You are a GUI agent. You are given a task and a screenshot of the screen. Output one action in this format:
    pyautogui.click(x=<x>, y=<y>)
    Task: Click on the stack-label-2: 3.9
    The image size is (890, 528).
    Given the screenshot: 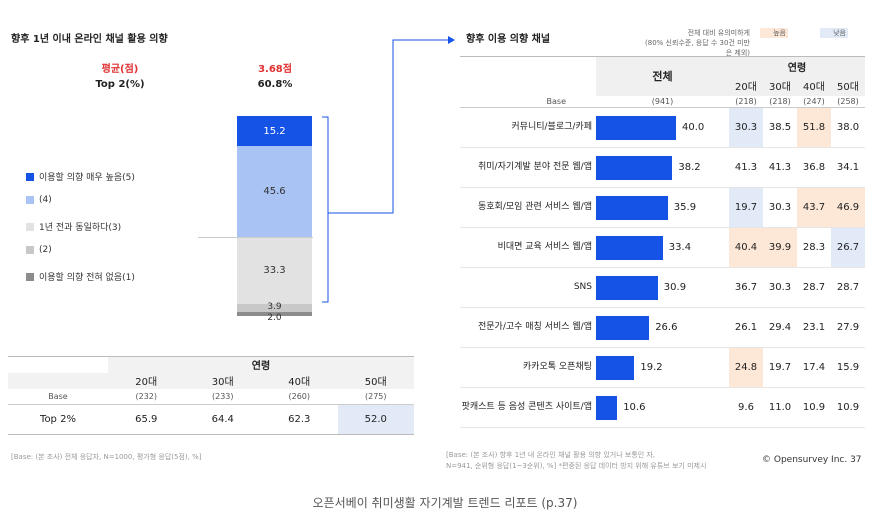 What is the action you would take?
    pyautogui.click(x=274, y=307)
    